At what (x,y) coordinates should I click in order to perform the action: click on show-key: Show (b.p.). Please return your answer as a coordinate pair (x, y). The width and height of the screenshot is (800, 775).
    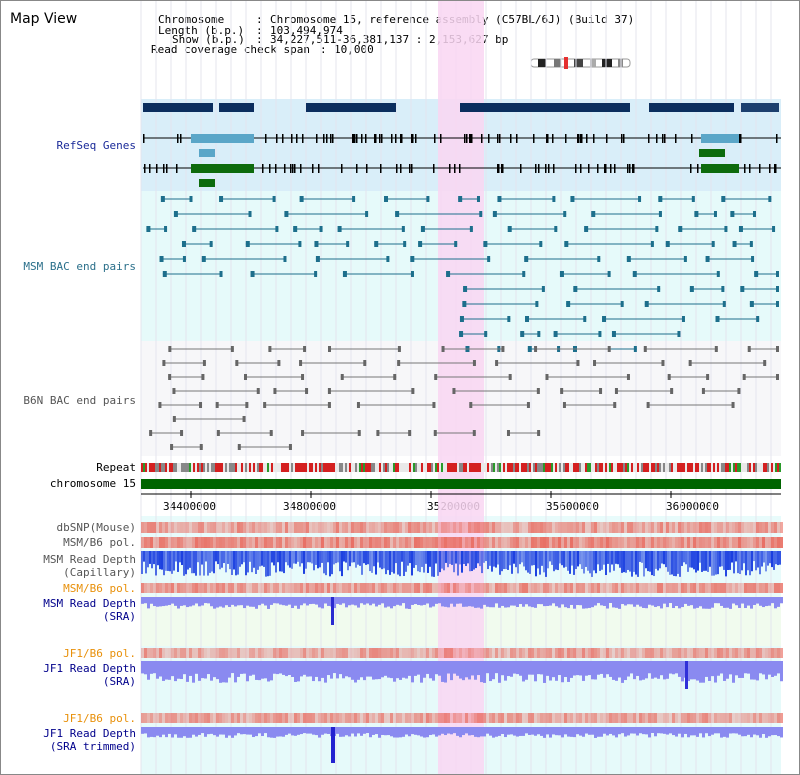
    Looking at the image, I should click on (208, 39).